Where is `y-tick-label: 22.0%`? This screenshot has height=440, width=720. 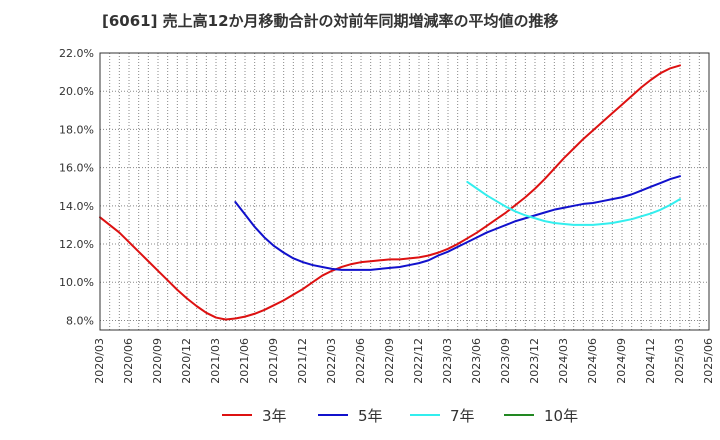 y-tick-label: 22.0% is located at coordinates (76, 53).